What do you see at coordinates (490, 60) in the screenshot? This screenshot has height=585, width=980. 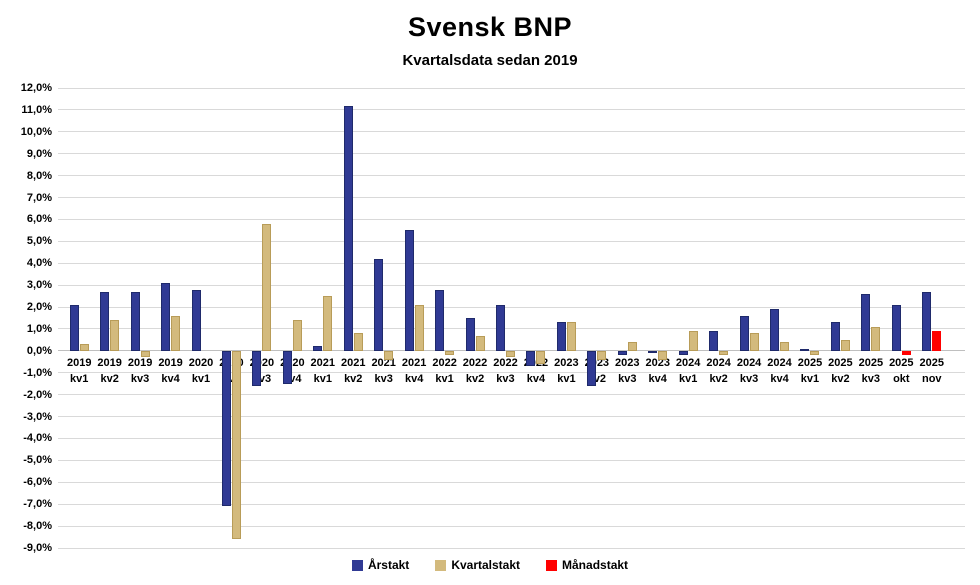 I see `chart-subtitle: Kvartalsdata sedan 2019` at bounding box center [490, 60].